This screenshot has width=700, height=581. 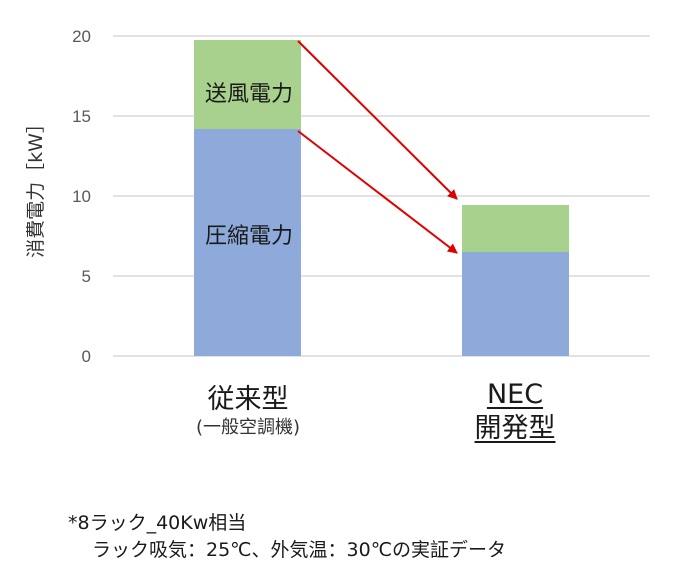 What do you see at coordinates (377, 192) in the screenshot?
I see `arrow-compress-reduction` at bounding box center [377, 192].